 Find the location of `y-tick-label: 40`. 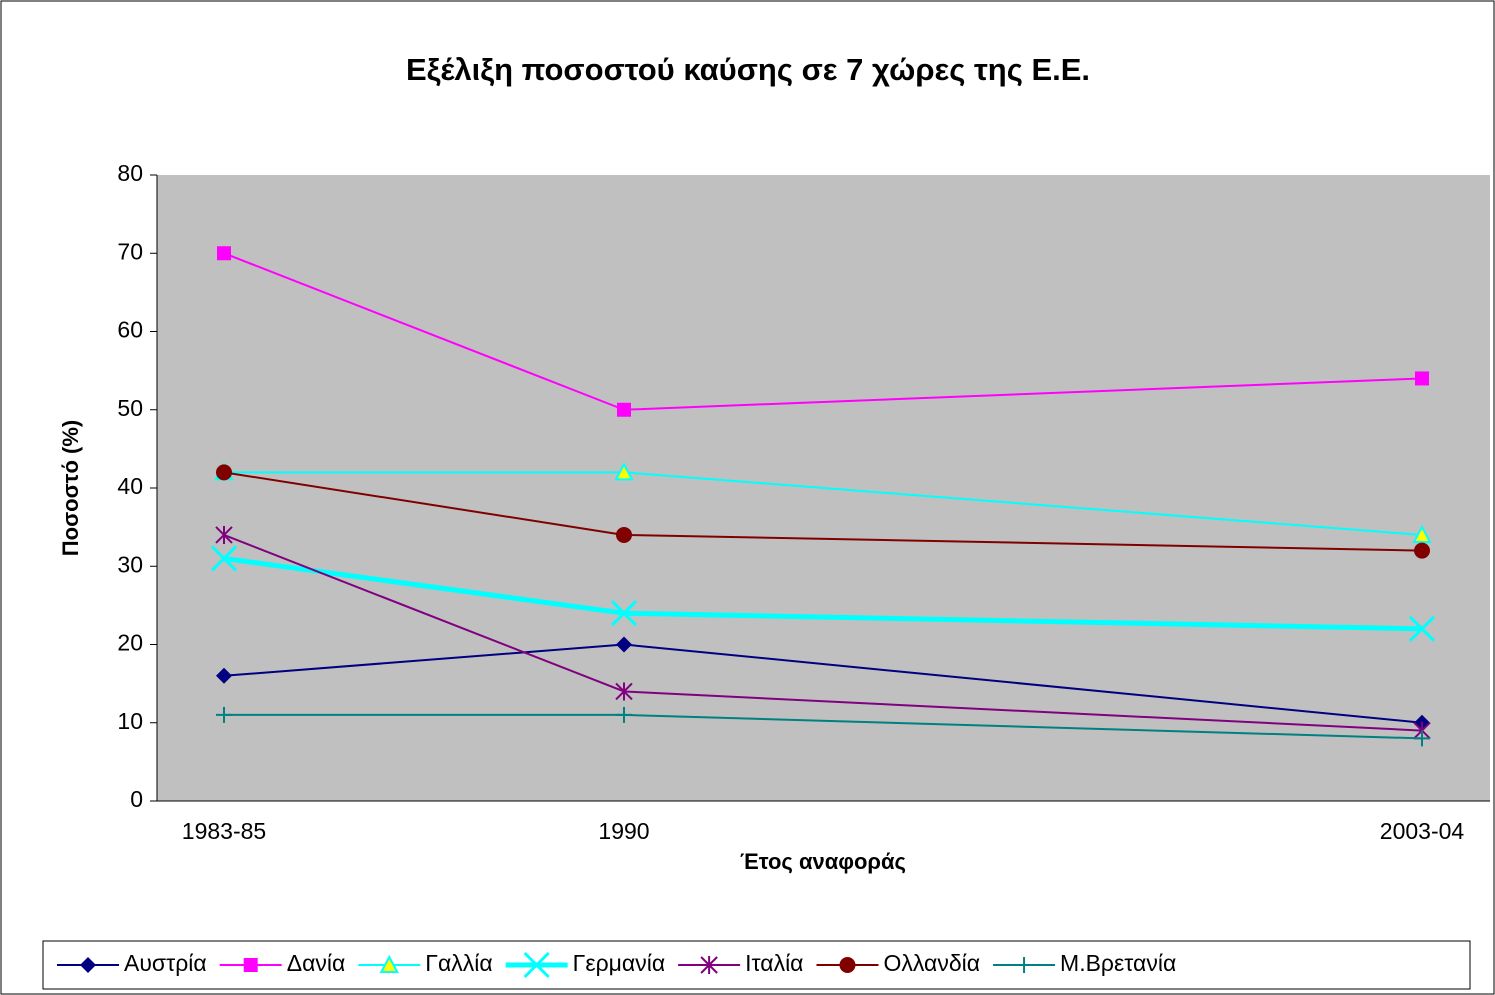

y-tick-label: 40 is located at coordinates (130, 486).